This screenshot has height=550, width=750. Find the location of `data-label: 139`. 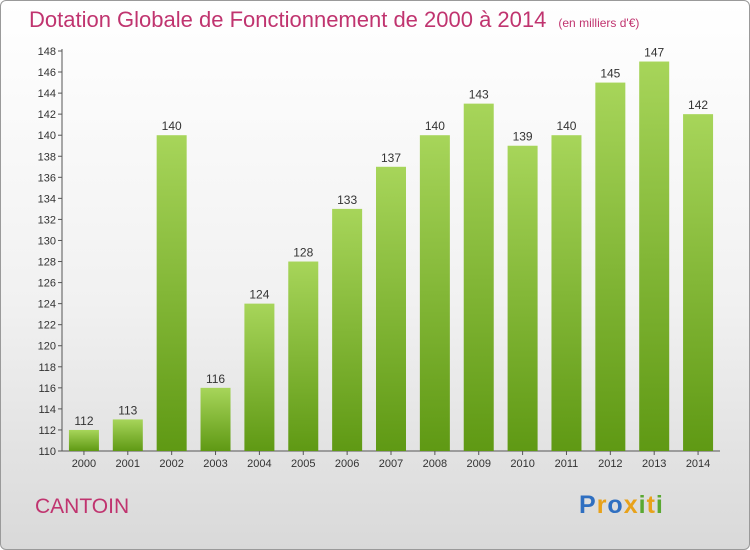

data-label: 139 is located at coordinates (523, 137).